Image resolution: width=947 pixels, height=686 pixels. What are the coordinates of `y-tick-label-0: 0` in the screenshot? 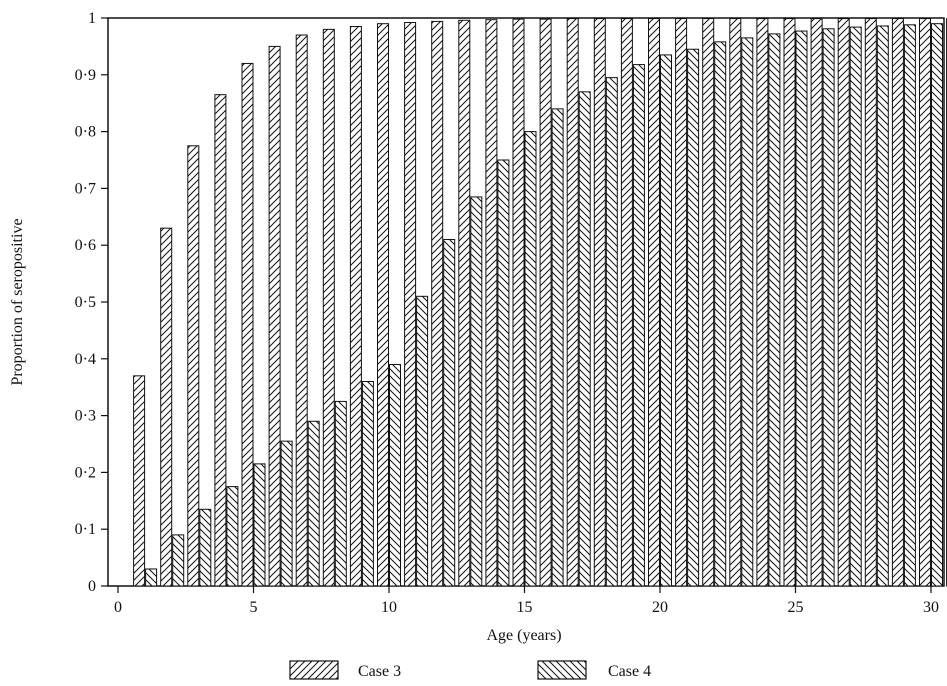 It's located at (92, 586).